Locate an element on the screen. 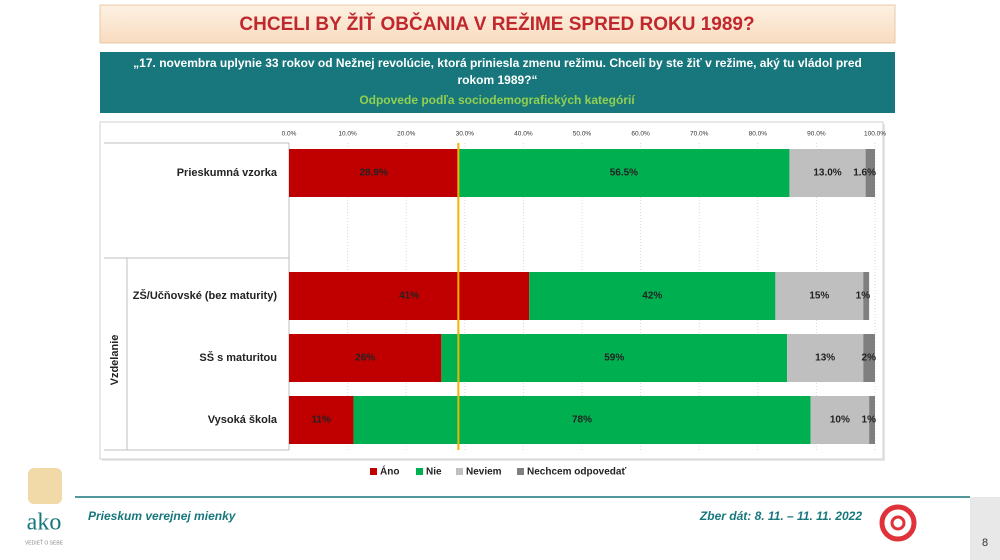 Image resolution: width=1000 pixels, height=560 pixels. value-label: 13.0% is located at coordinates (827, 173).